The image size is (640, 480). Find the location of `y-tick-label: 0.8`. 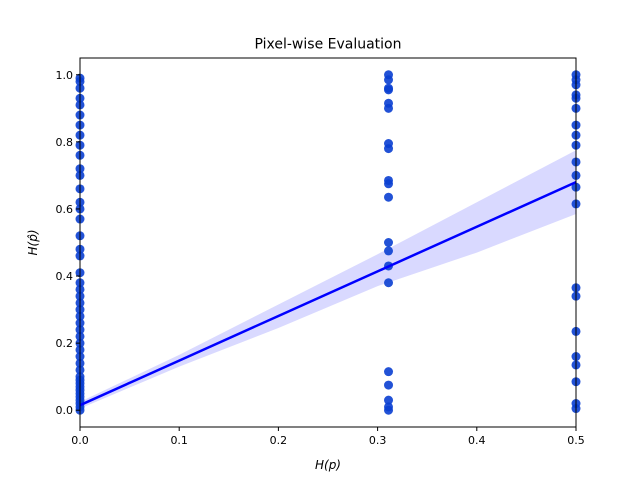

y-tick-label: 0.8 is located at coordinates (65, 142).